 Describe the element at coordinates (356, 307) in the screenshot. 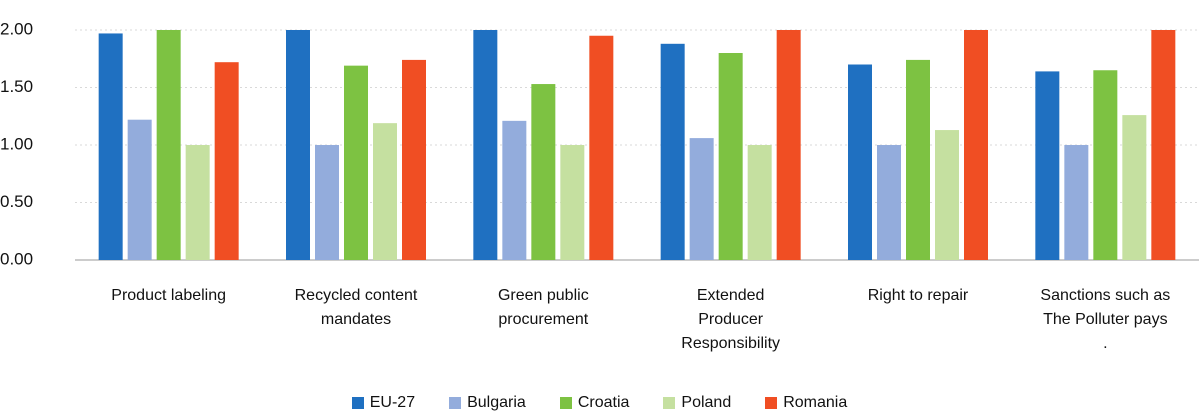

I see `x-tick-label: Recycled content mandates` at that location.